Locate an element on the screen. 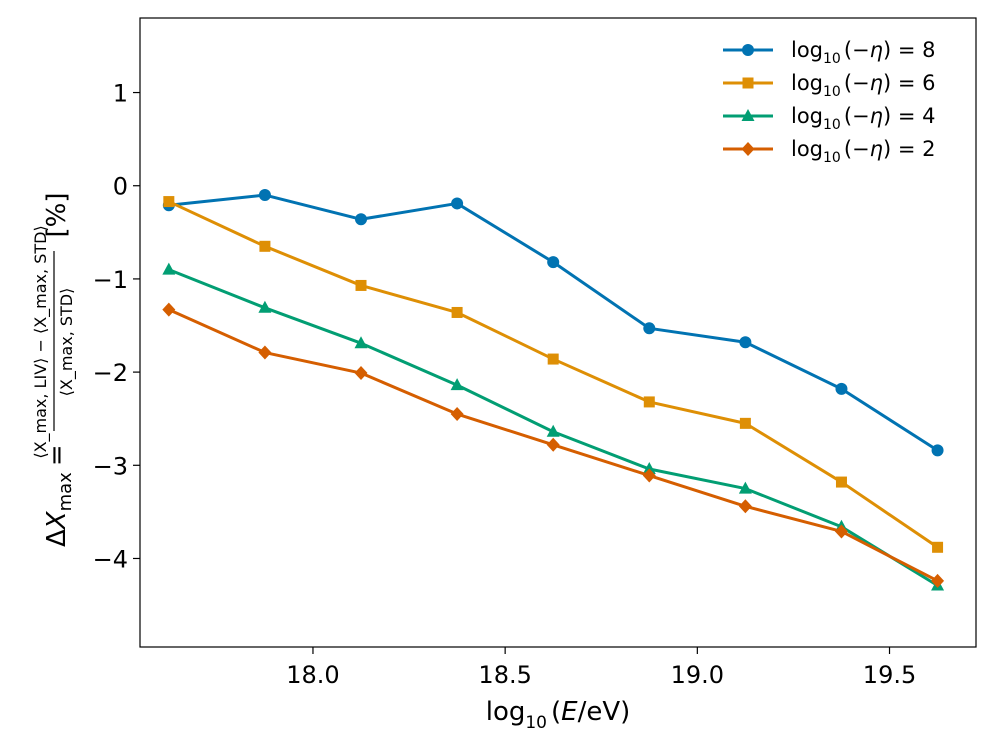 This screenshot has width=996, height=747. y-axis-label-numerator: ⟨X_max, LIV⟩ − ⟨X_max, STD⟩ is located at coordinates (41, 341).